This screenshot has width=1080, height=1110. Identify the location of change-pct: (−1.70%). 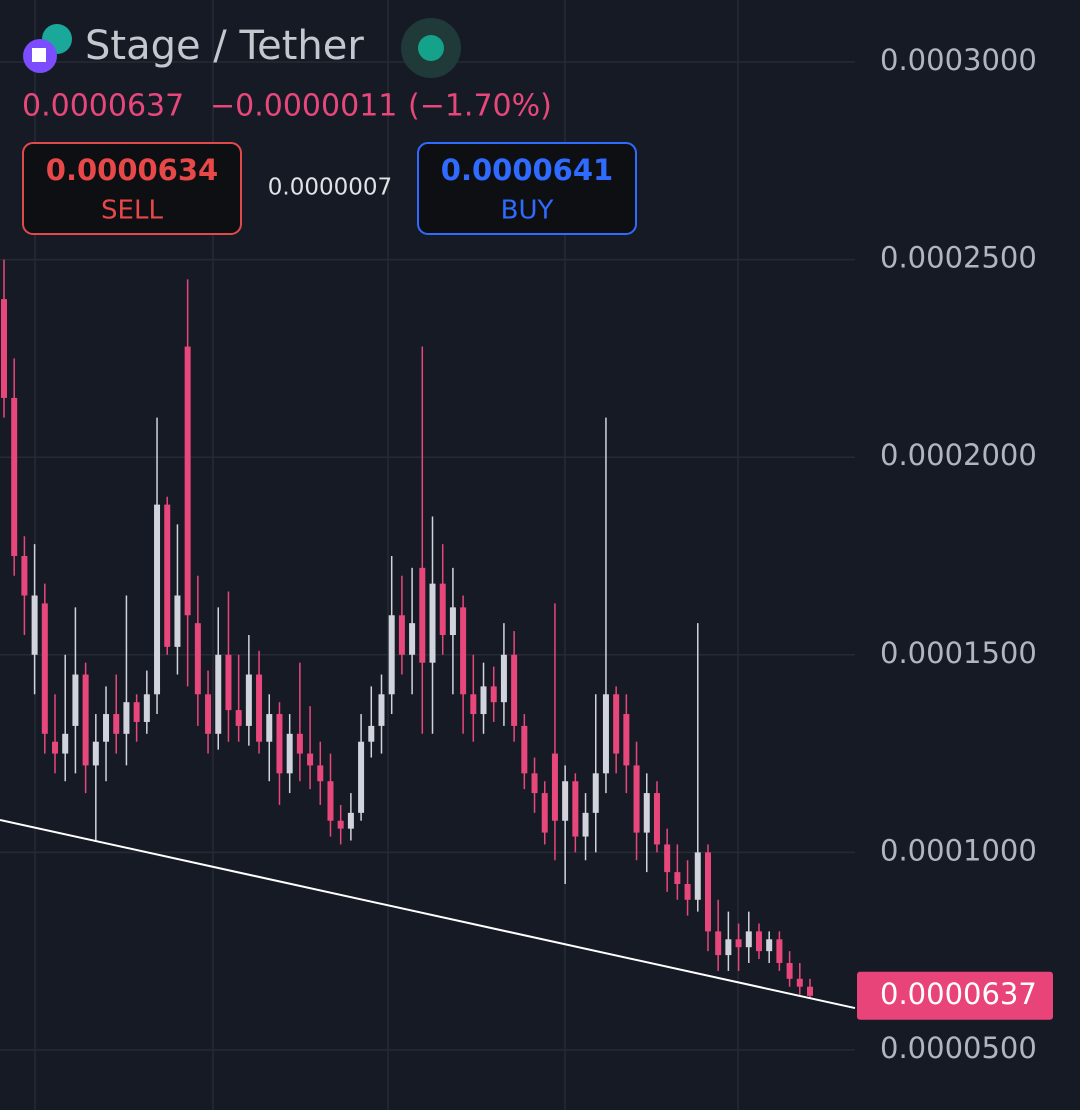
(480, 106).